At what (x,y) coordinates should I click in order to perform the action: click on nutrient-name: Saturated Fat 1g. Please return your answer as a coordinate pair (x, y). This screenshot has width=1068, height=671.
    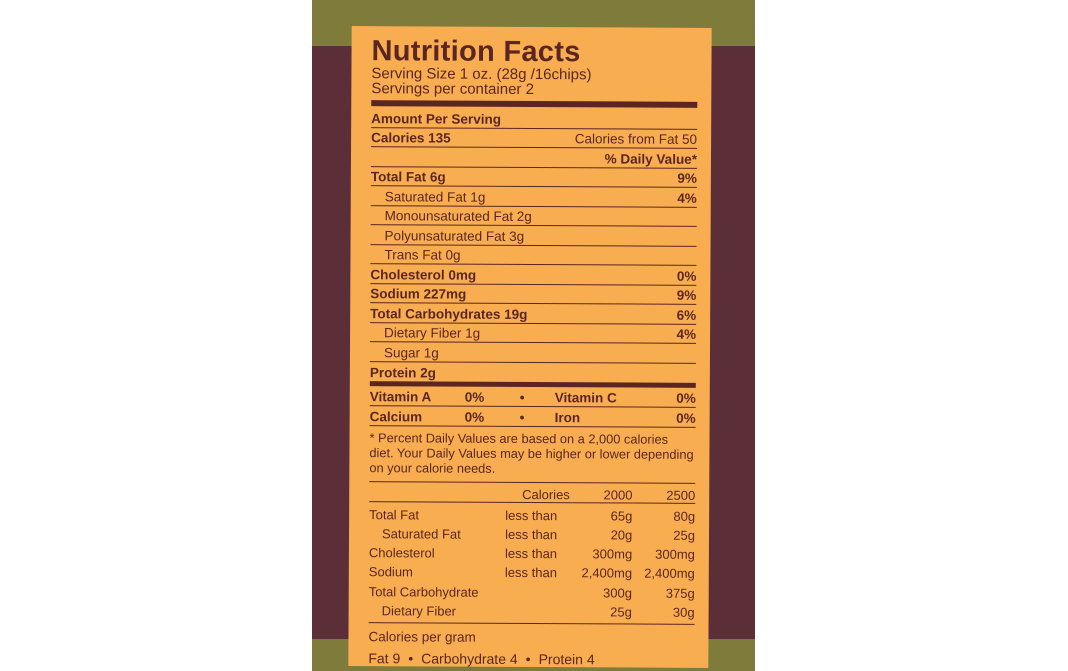
    Looking at the image, I should click on (435, 196).